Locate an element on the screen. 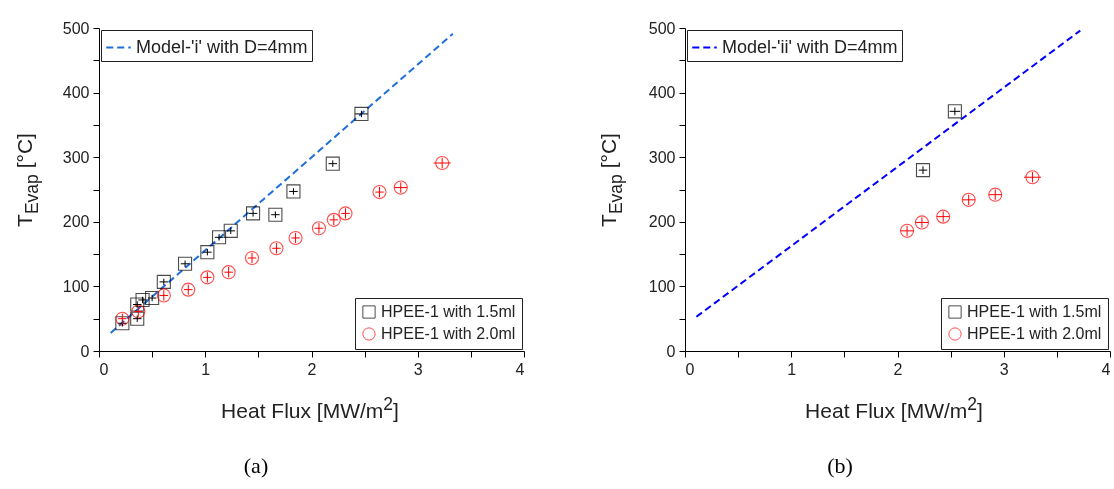  legend-label: Model-'ii' with D=4mm is located at coordinates (810, 46).